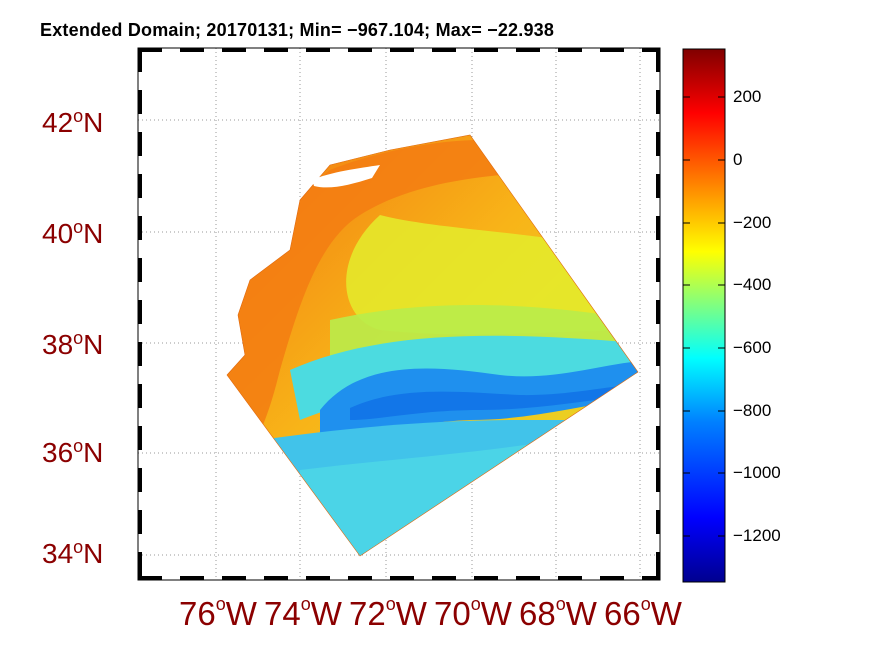  What do you see at coordinates (558, 613) in the screenshot?
I see `lon-label-68: 68oW` at bounding box center [558, 613].